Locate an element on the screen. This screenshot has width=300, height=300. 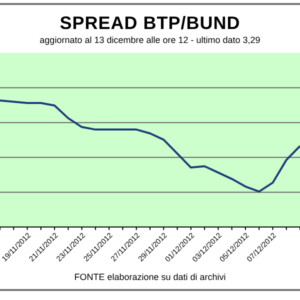
chart-subtitle: aggiornato al 13 dicembre alle ore 12 - ultimo dato 3,29 is located at coordinates (150, 40).